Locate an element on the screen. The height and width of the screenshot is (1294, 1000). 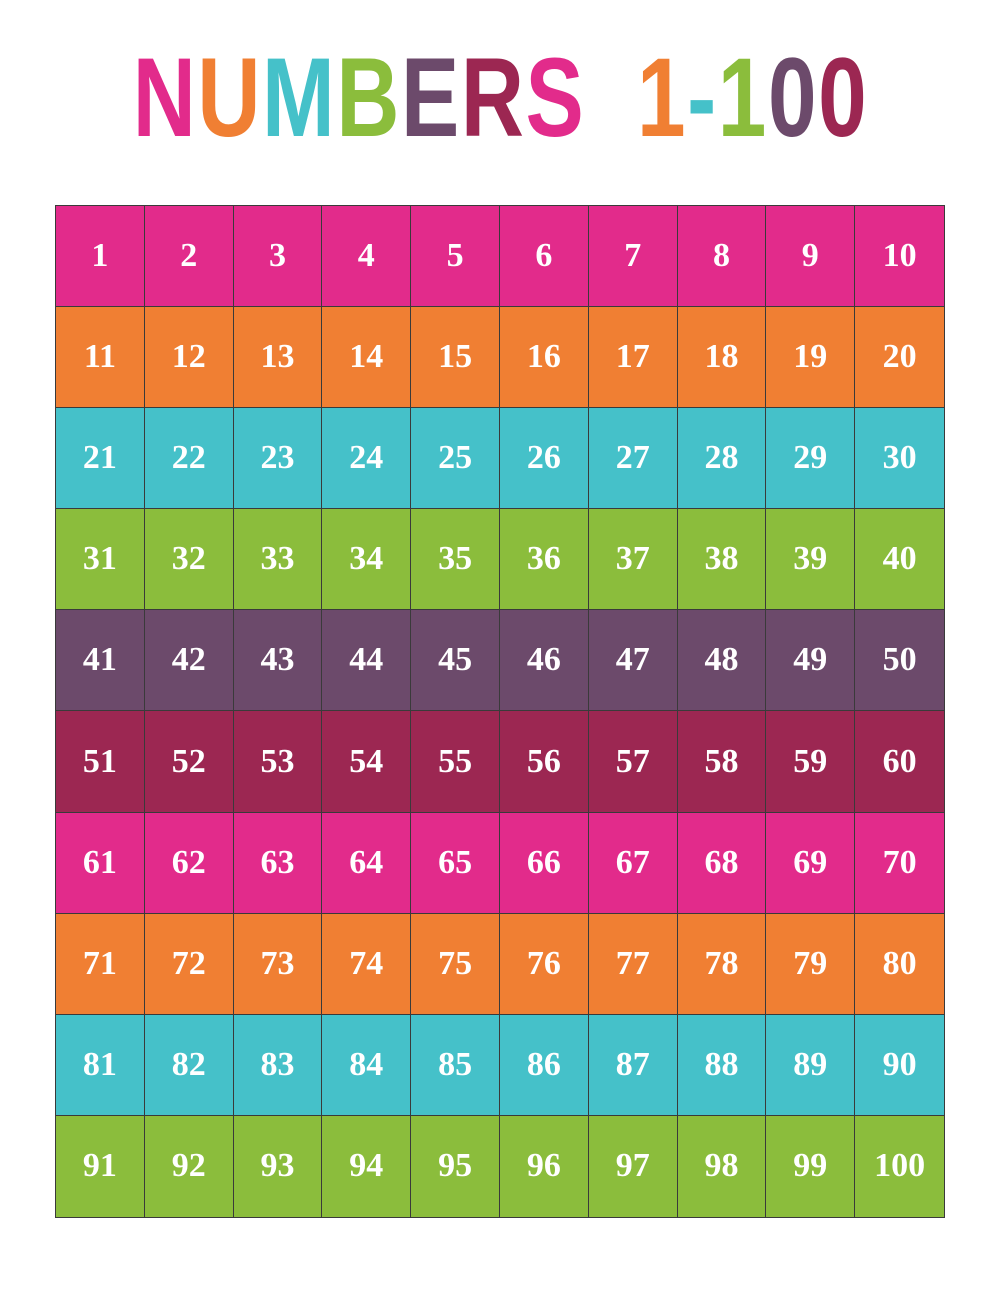
number-cell: 18 is located at coordinates (722, 358).